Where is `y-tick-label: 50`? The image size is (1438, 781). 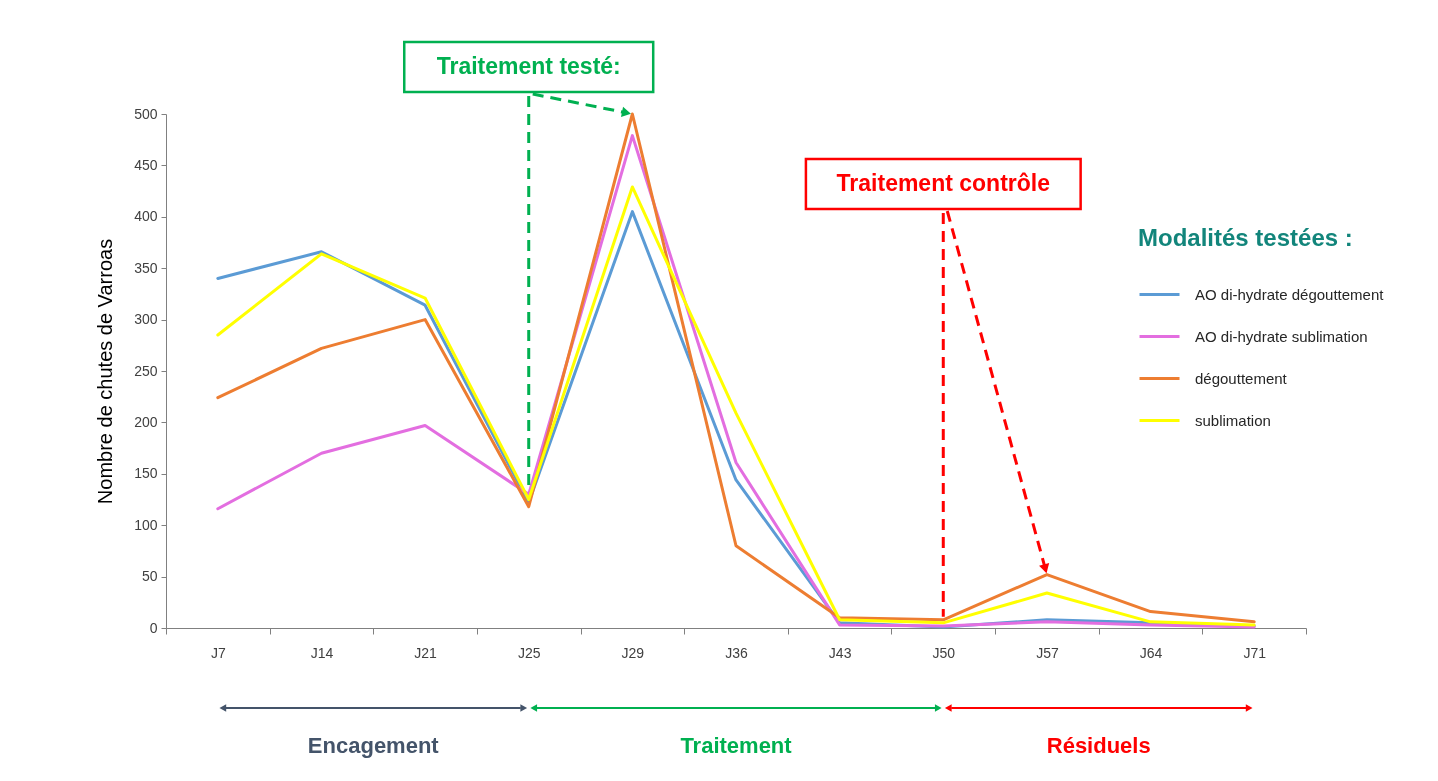
y-tick-label: 50 is located at coordinates (149, 576).